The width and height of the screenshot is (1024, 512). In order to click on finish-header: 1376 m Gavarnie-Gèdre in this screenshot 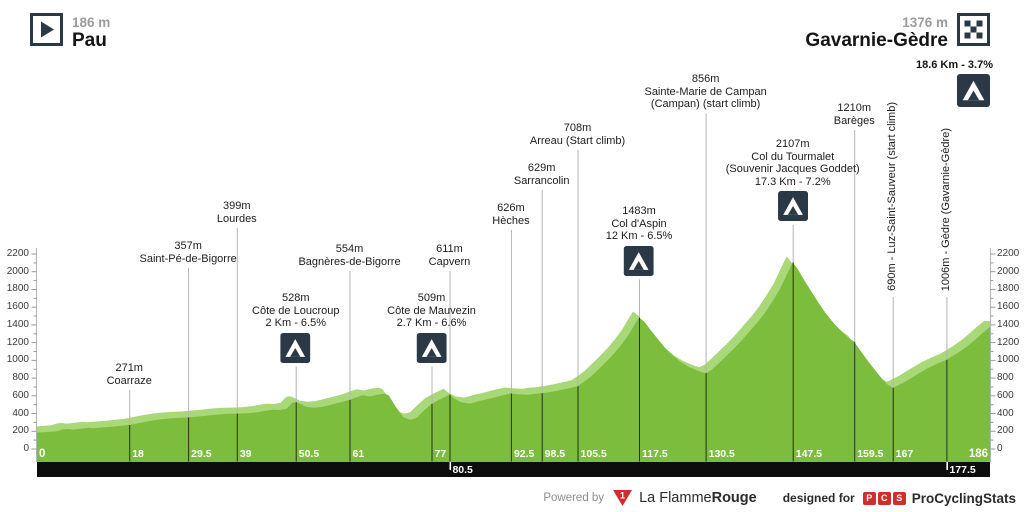, I will do `click(897, 32)`.